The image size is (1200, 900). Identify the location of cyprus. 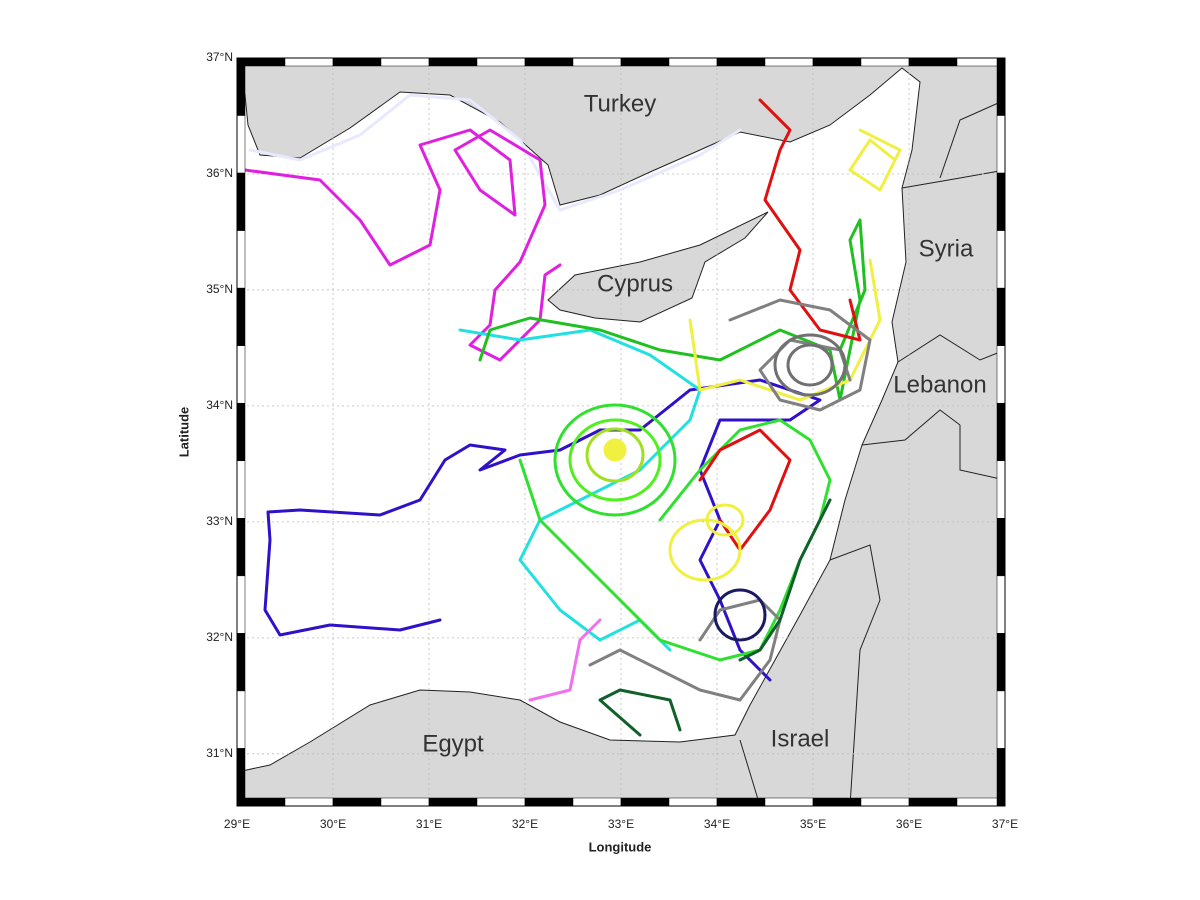
(658, 267).